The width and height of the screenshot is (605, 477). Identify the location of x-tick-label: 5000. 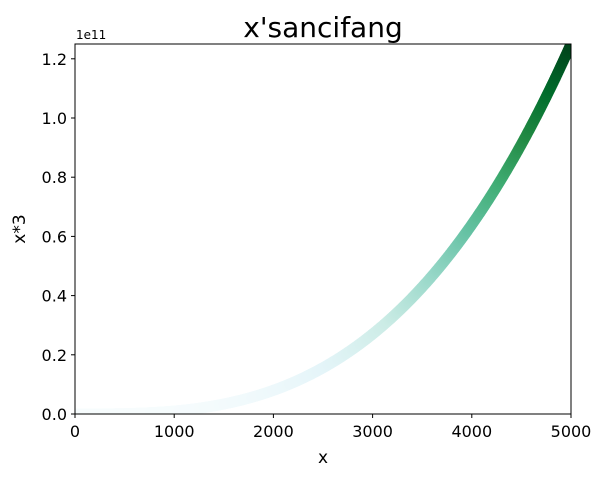
(571, 431).